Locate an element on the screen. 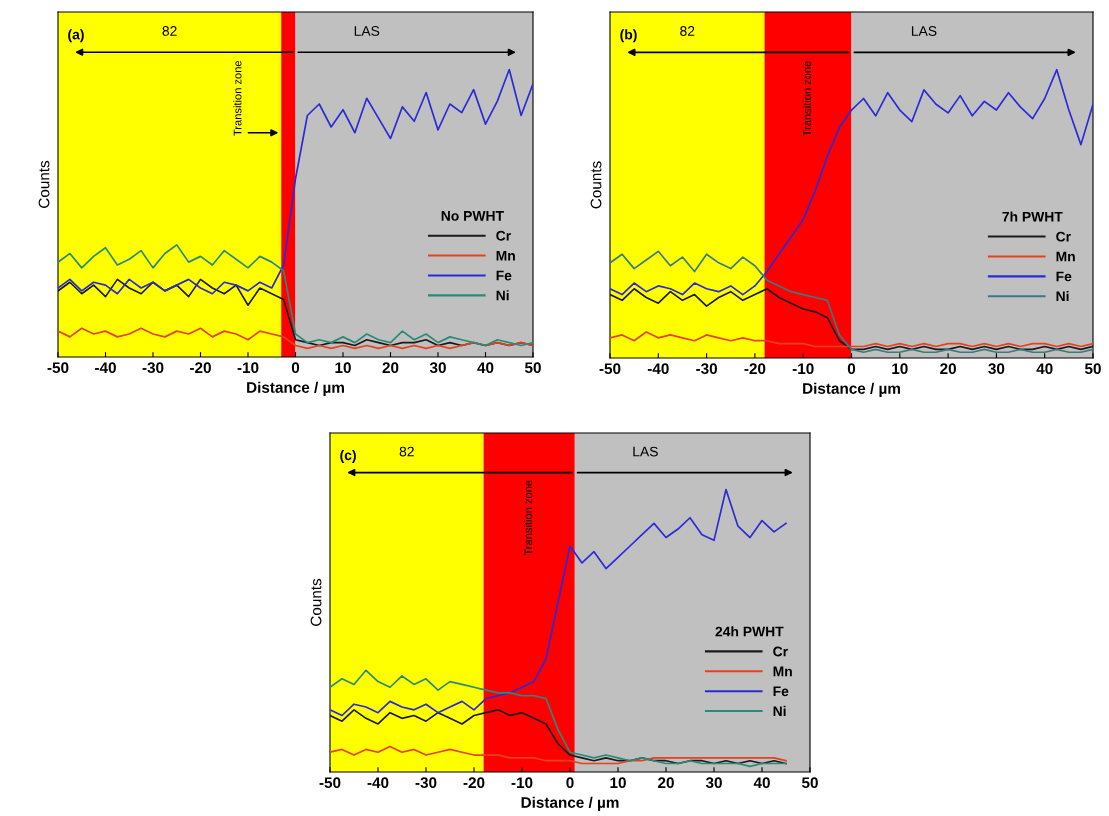 Image resolution: width=1109 pixels, height=816 pixels. text: (a) is located at coordinates (76, 36).